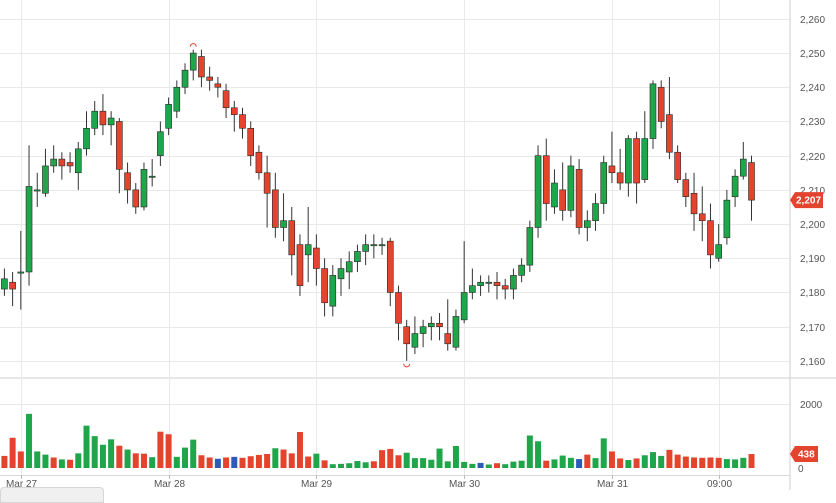  Describe the element at coordinates (812, 157) in the screenshot. I see `price-tick-label: 2,220` at that location.